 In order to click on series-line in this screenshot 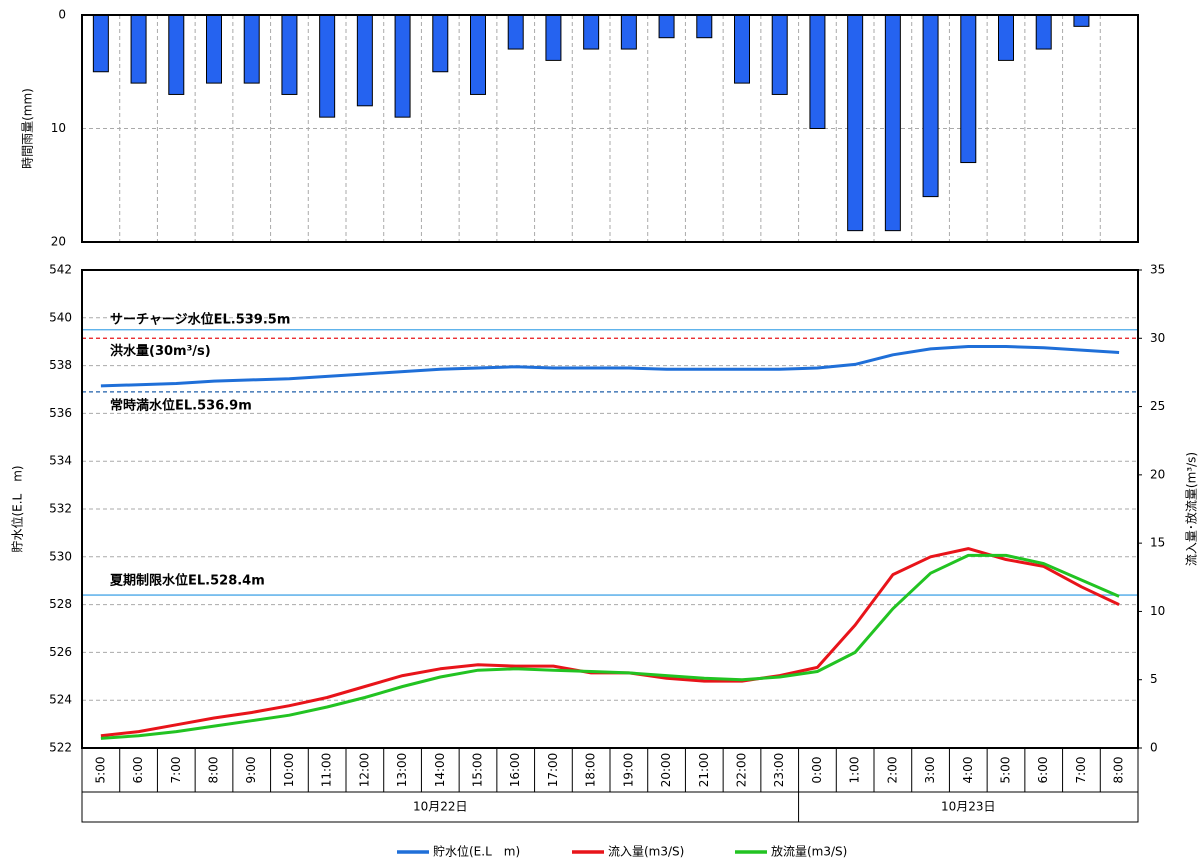, I will do `click(610, 366)`.